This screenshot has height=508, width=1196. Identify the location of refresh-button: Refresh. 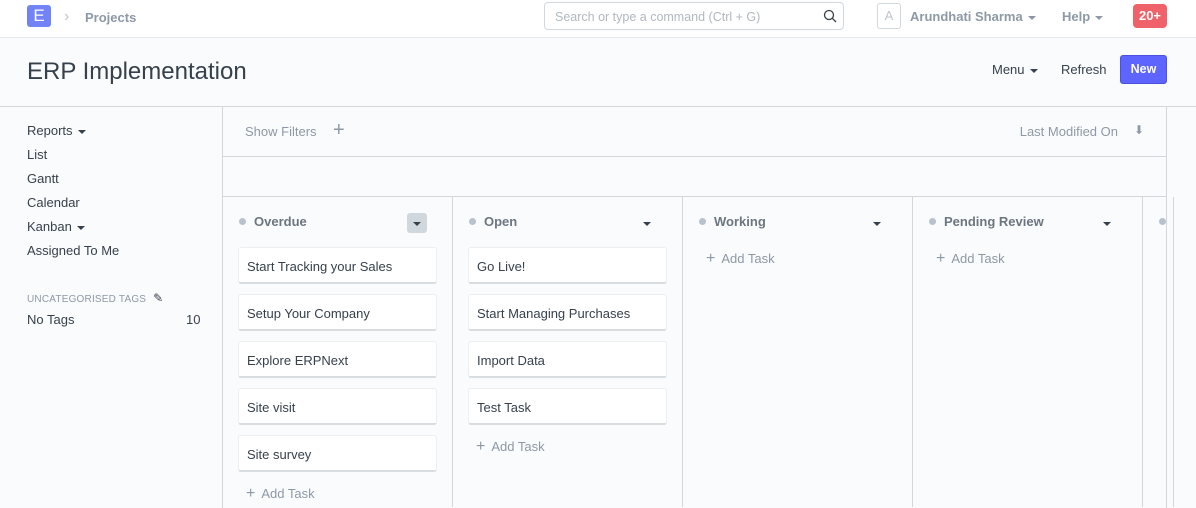
(1084, 69).